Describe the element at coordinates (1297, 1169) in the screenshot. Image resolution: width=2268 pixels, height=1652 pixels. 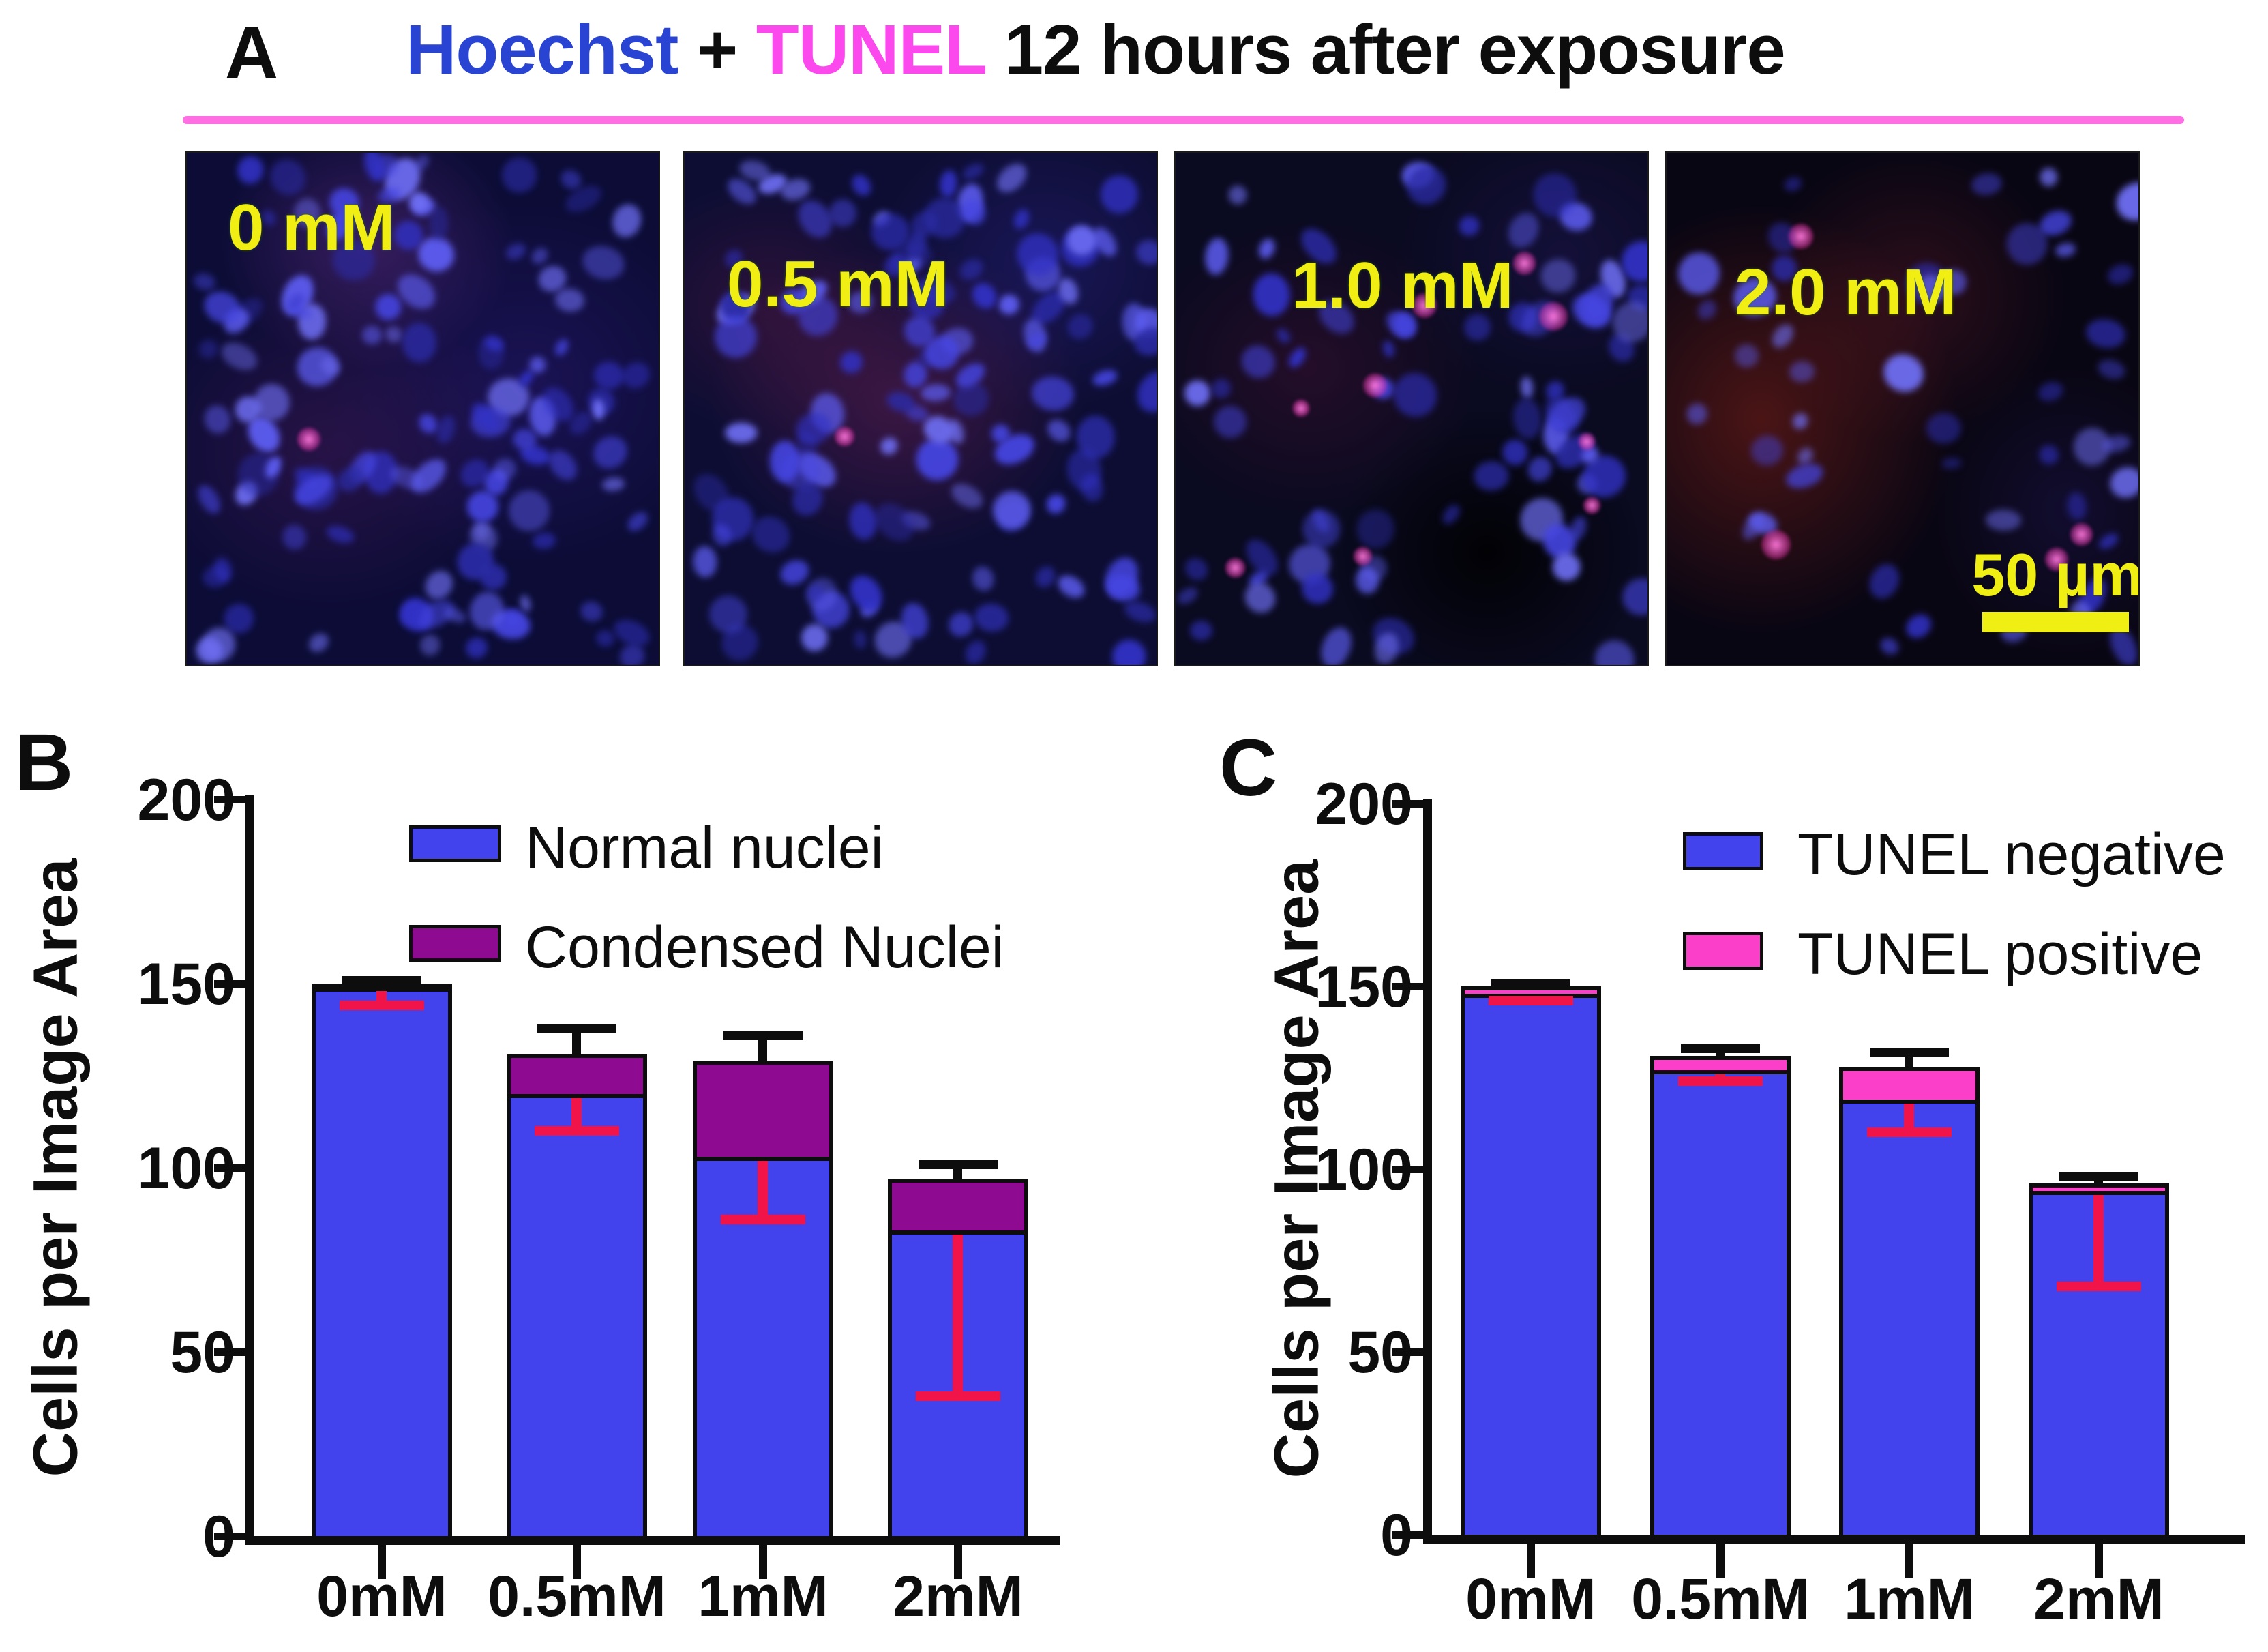
I see `y-axis-title: Cells per Image Area` at that location.